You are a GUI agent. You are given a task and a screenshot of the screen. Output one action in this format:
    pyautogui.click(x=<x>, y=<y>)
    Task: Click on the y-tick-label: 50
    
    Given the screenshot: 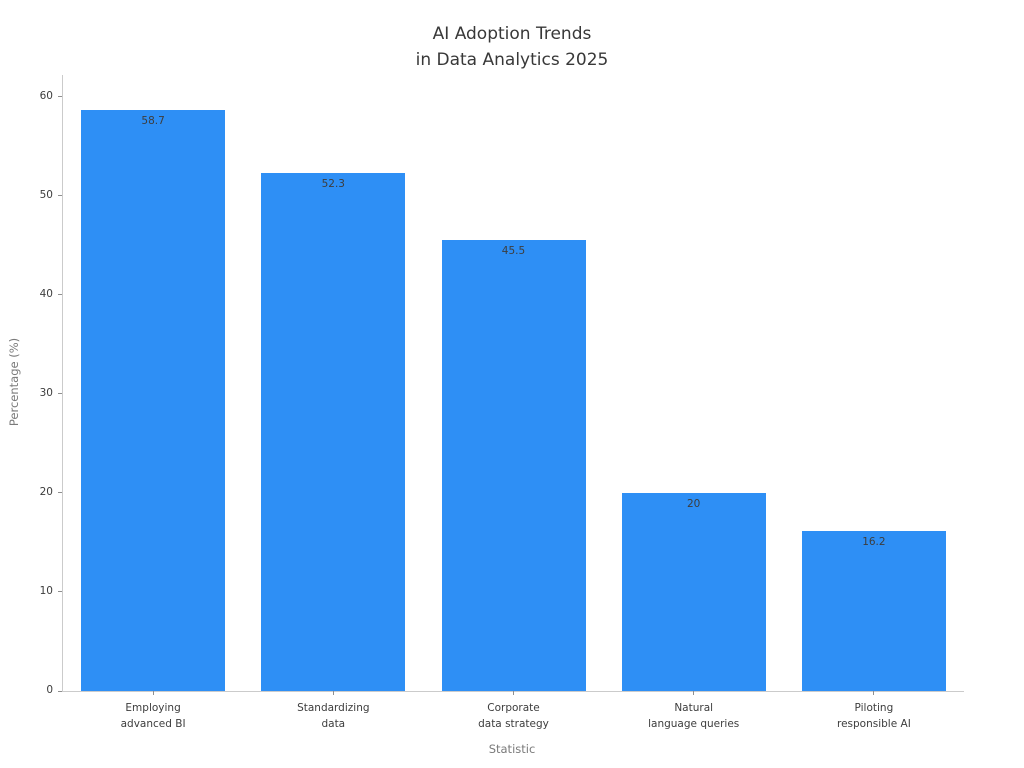 What is the action you would take?
    pyautogui.click(x=46, y=194)
    